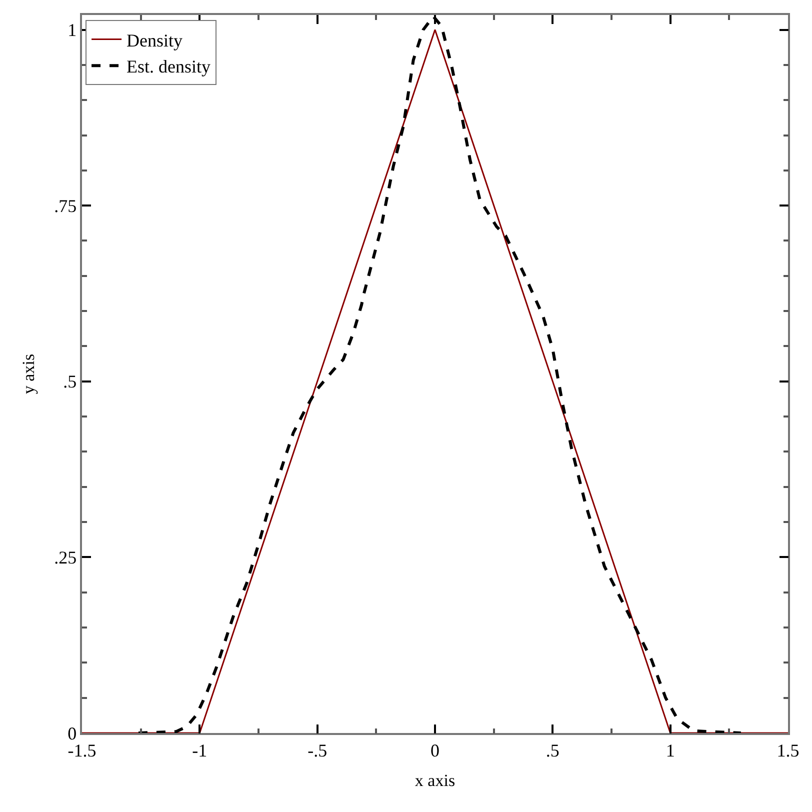 The width and height of the screenshot is (812, 812). Describe the element at coordinates (28, 374) in the screenshot. I see `y-axis-title: y axis` at that location.